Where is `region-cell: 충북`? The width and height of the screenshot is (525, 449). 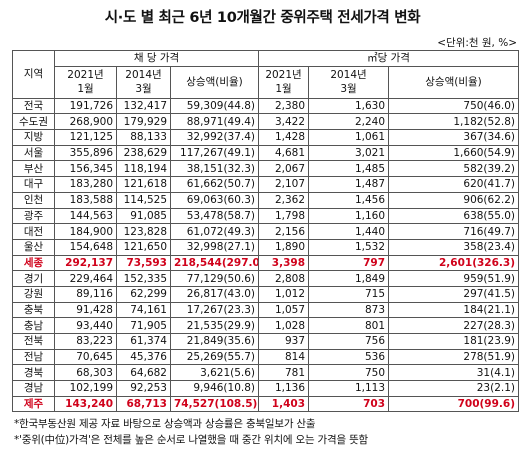 region-cell: 충북 is located at coordinates (33, 310).